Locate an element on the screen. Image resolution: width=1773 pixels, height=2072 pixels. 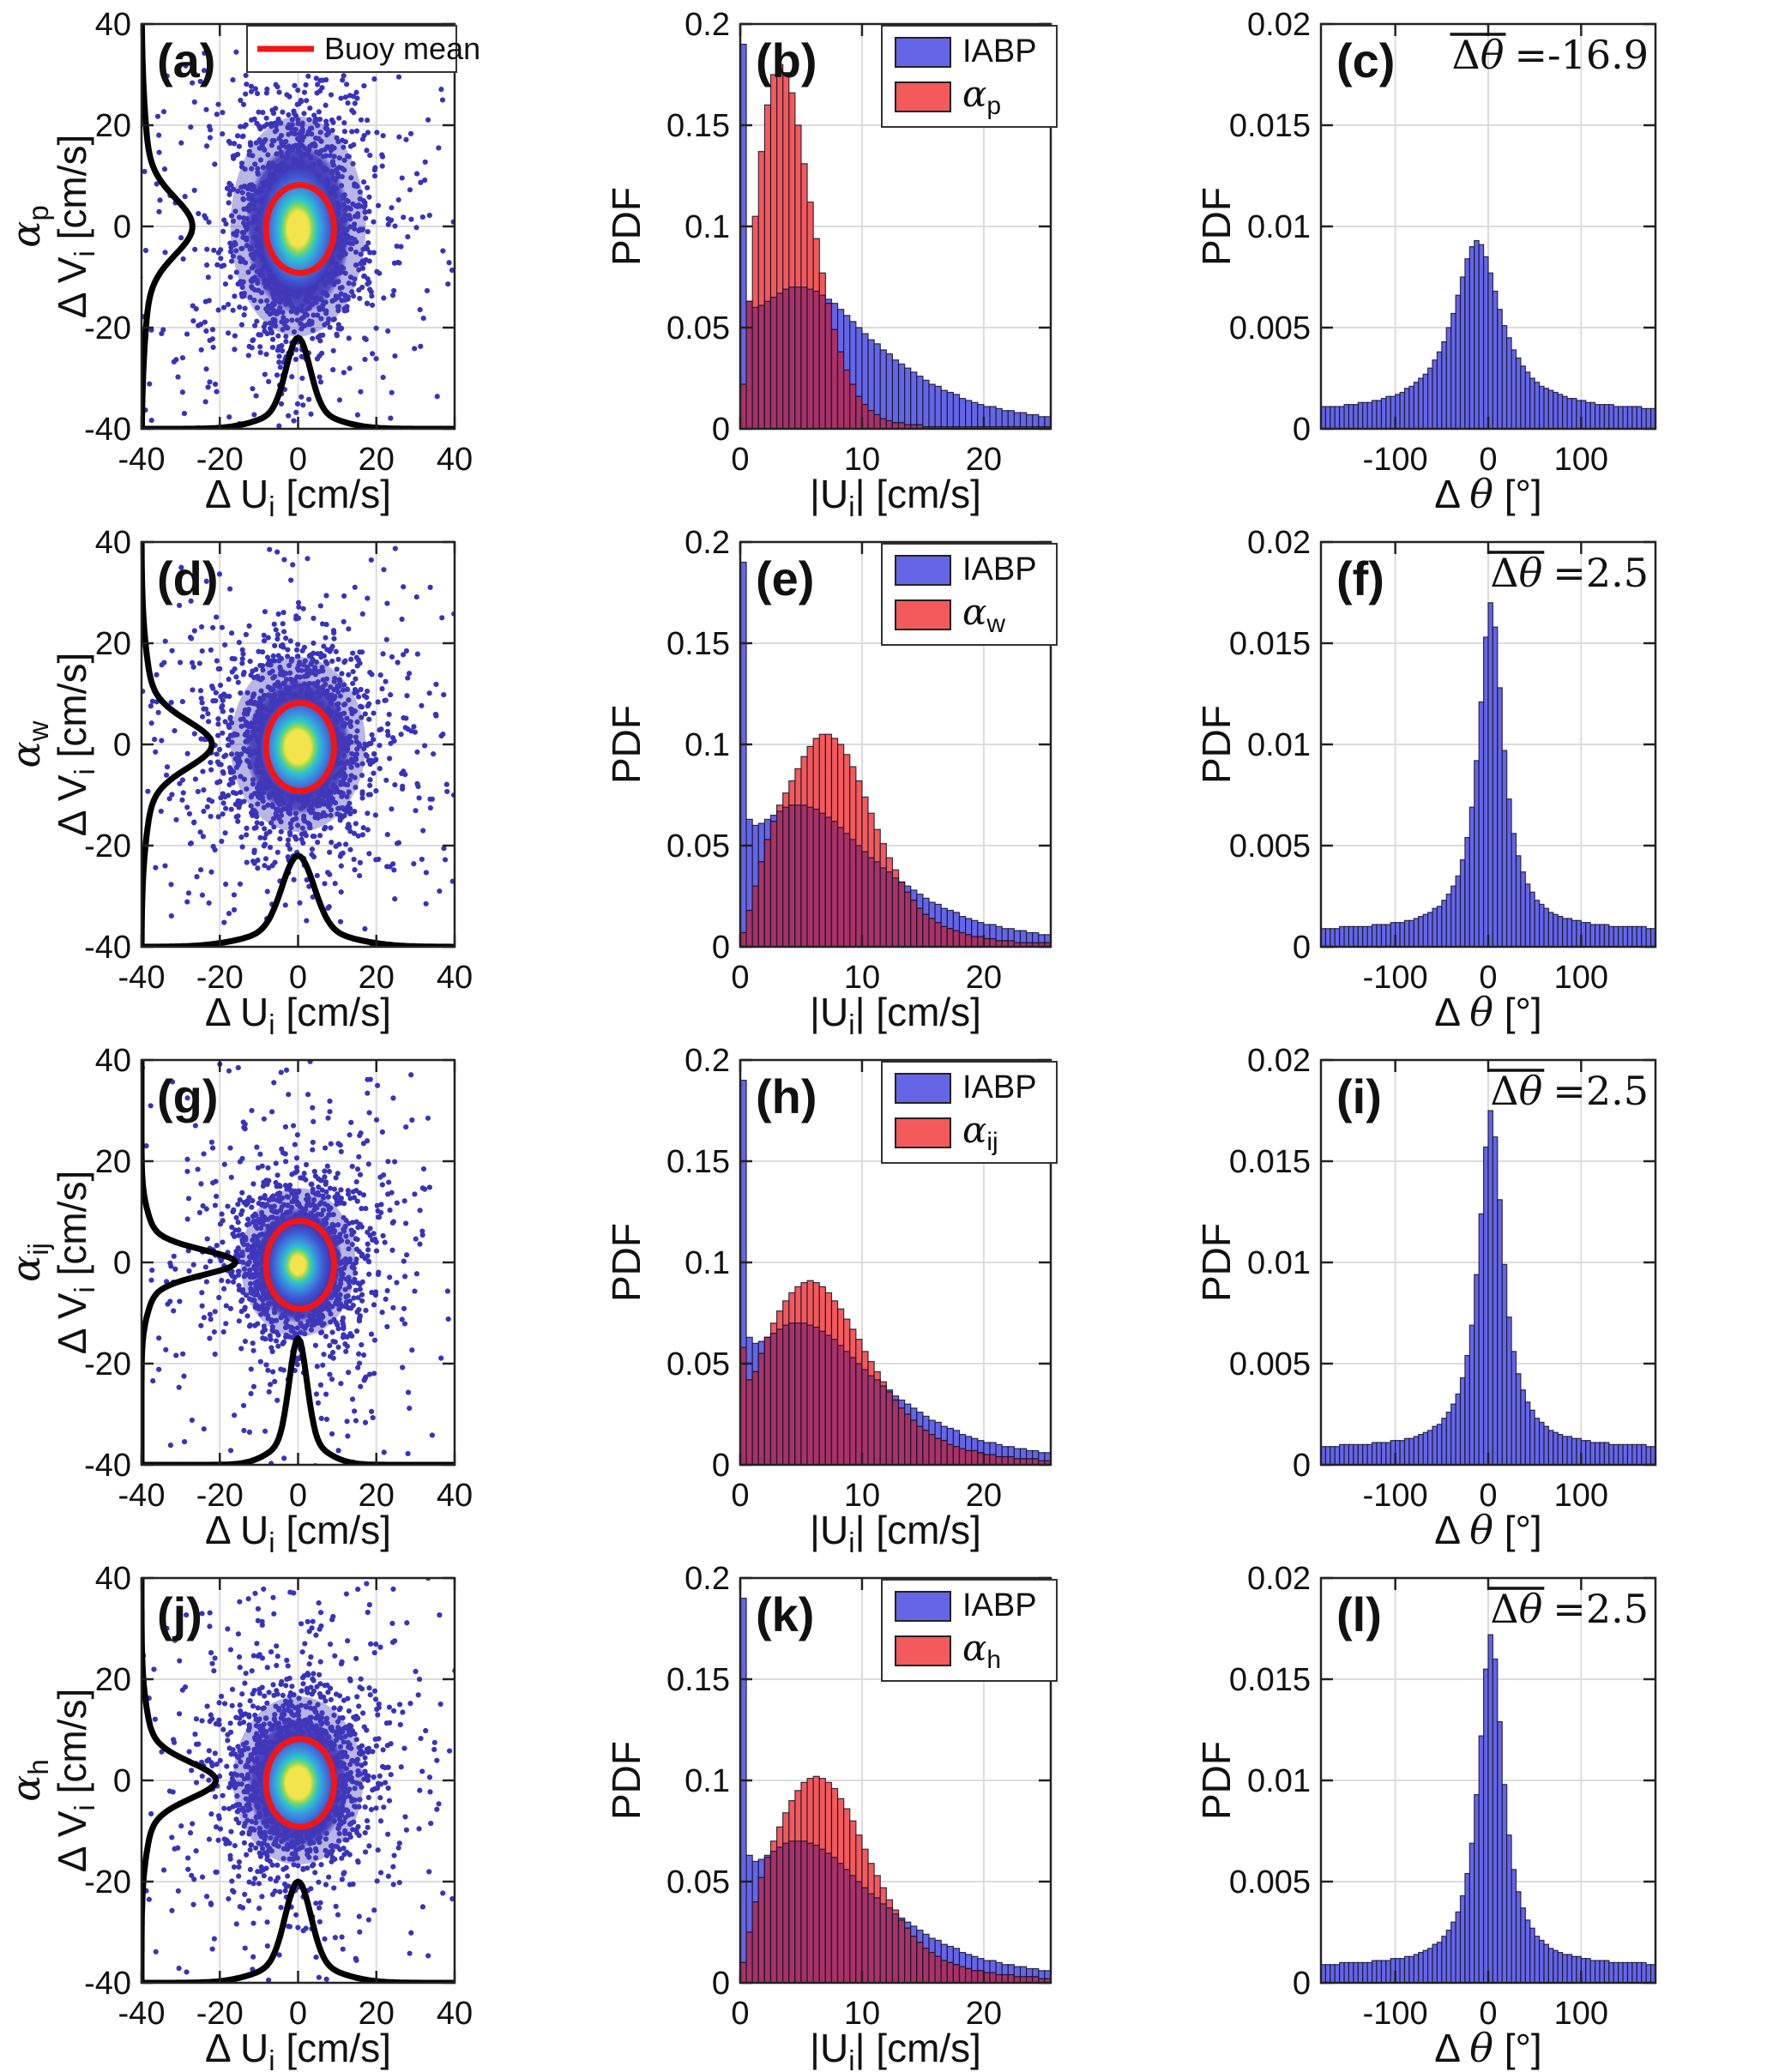
svg-text: (e) is located at coordinates (785, 578).